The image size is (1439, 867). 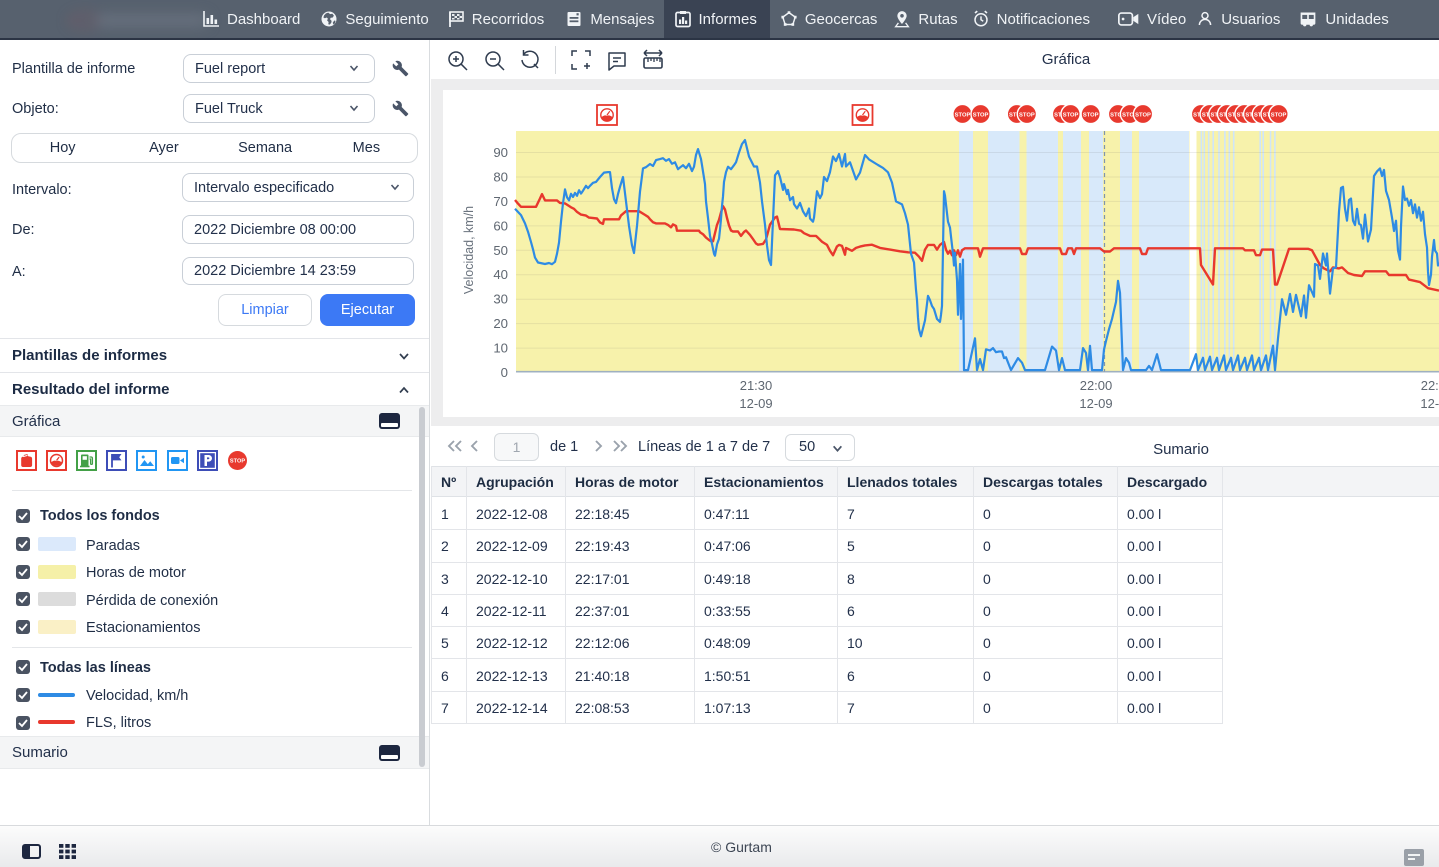 I want to click on svg-text: 90, so click(x=500, y=152).